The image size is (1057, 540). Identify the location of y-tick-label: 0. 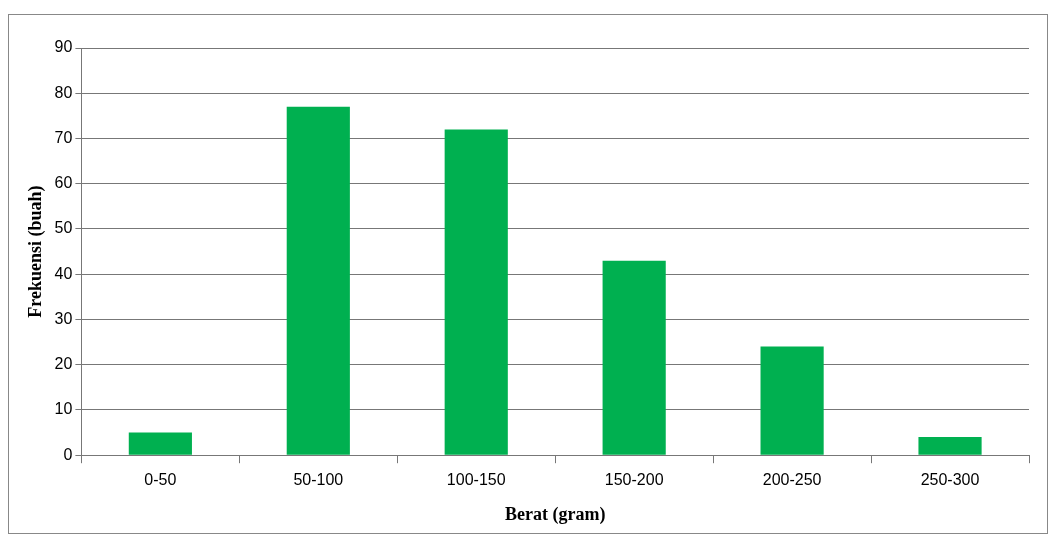
(68, 454).